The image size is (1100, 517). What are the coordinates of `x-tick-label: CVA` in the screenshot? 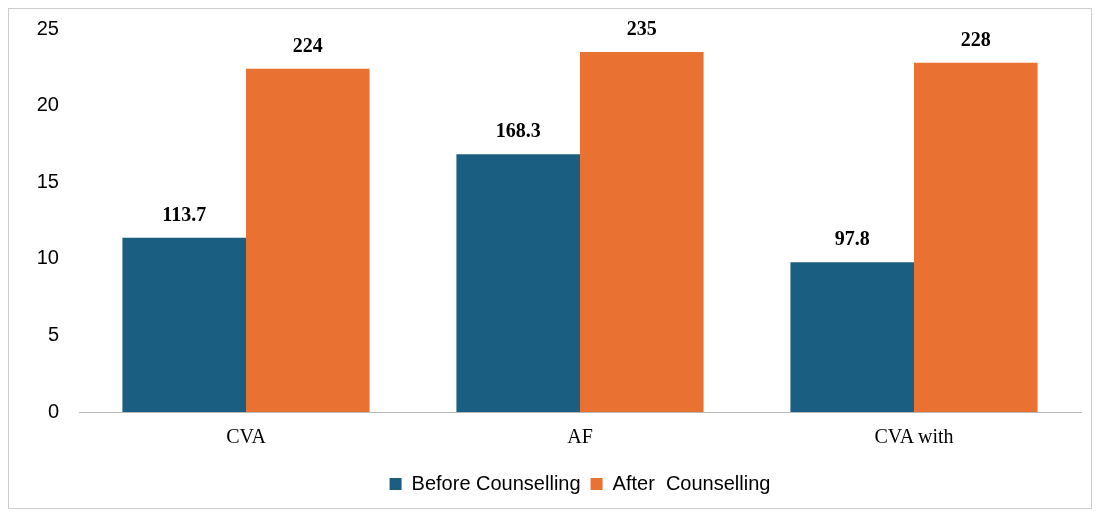 It's located at (246, 436).